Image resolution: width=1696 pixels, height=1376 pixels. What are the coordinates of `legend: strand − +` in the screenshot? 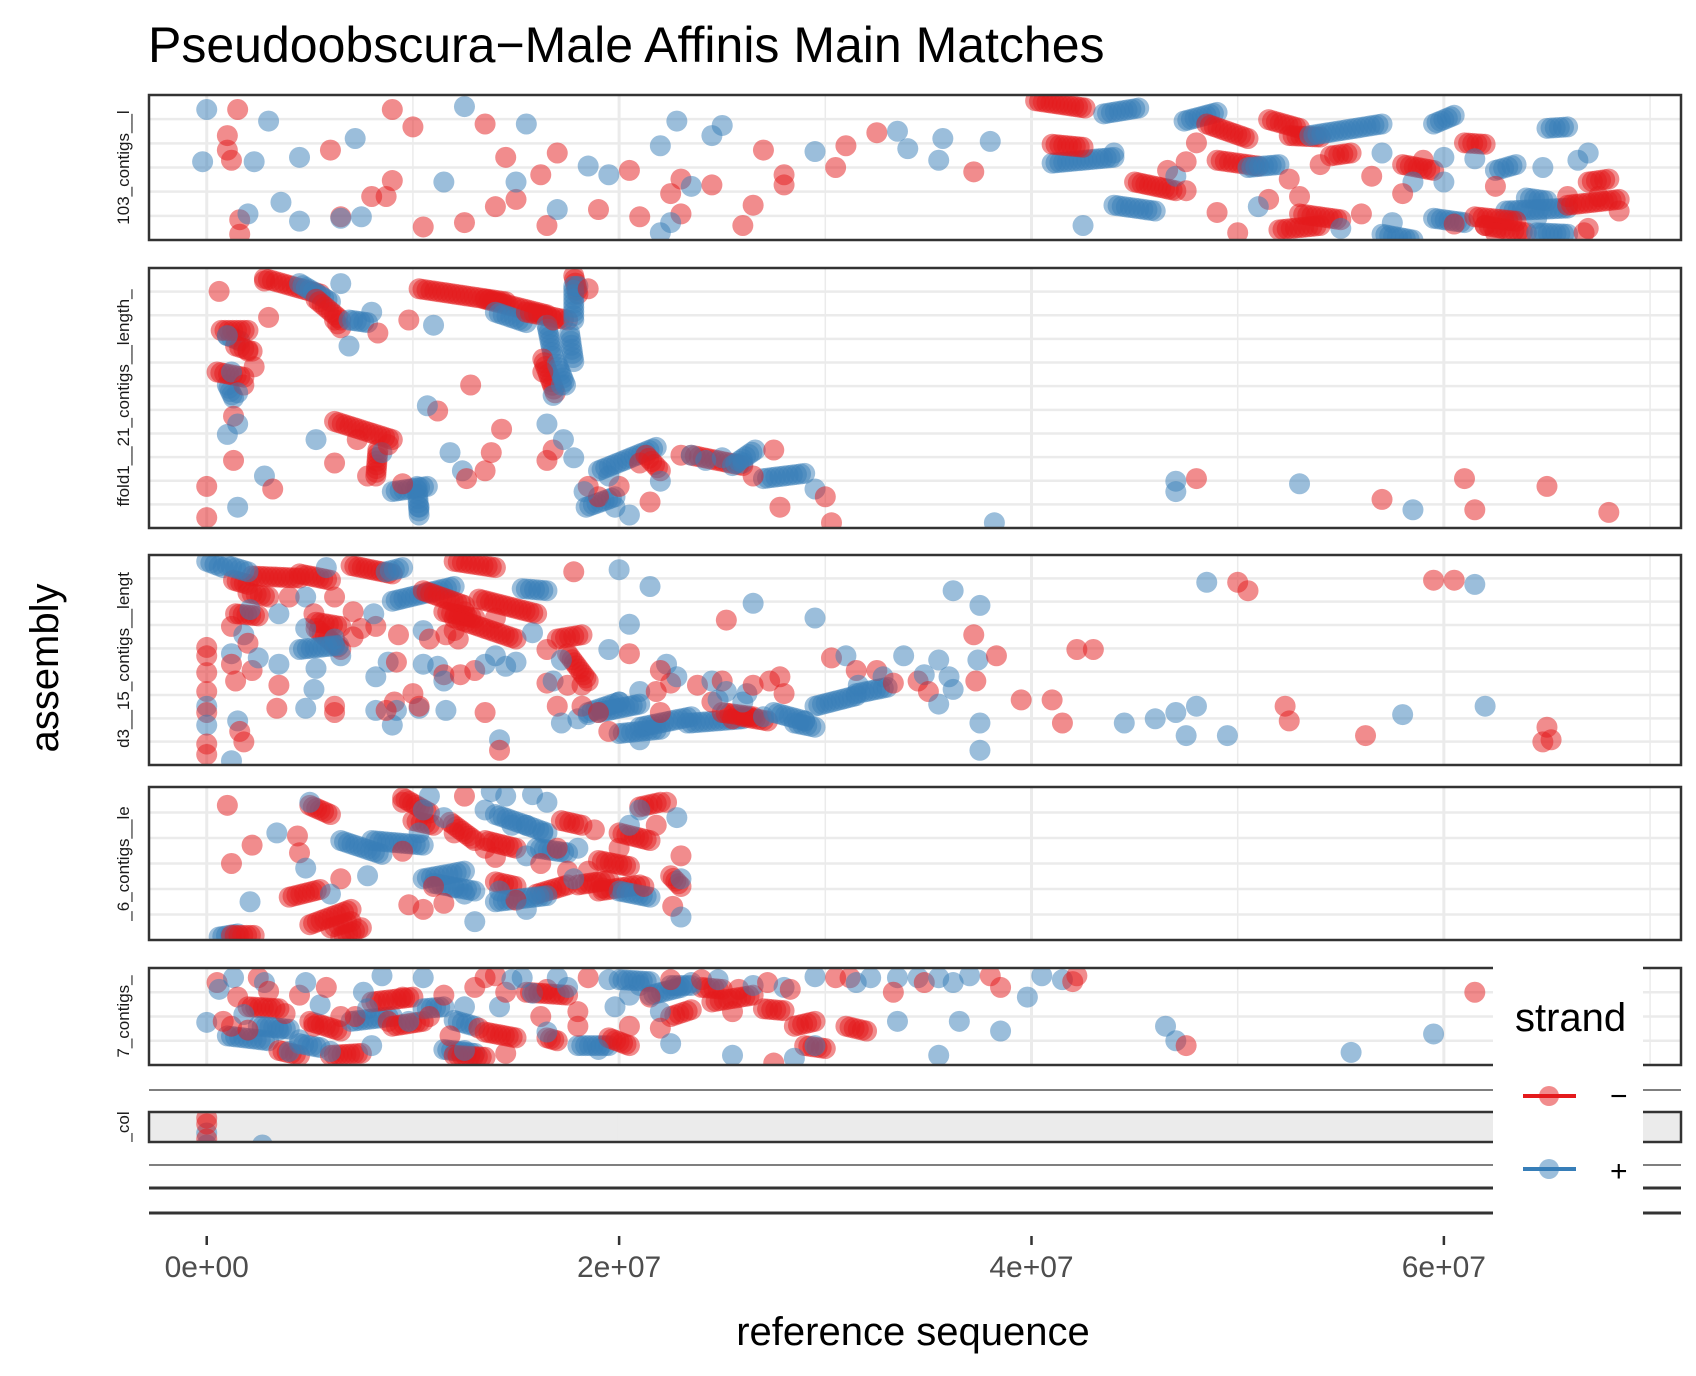 It's located at (1568, 1095).